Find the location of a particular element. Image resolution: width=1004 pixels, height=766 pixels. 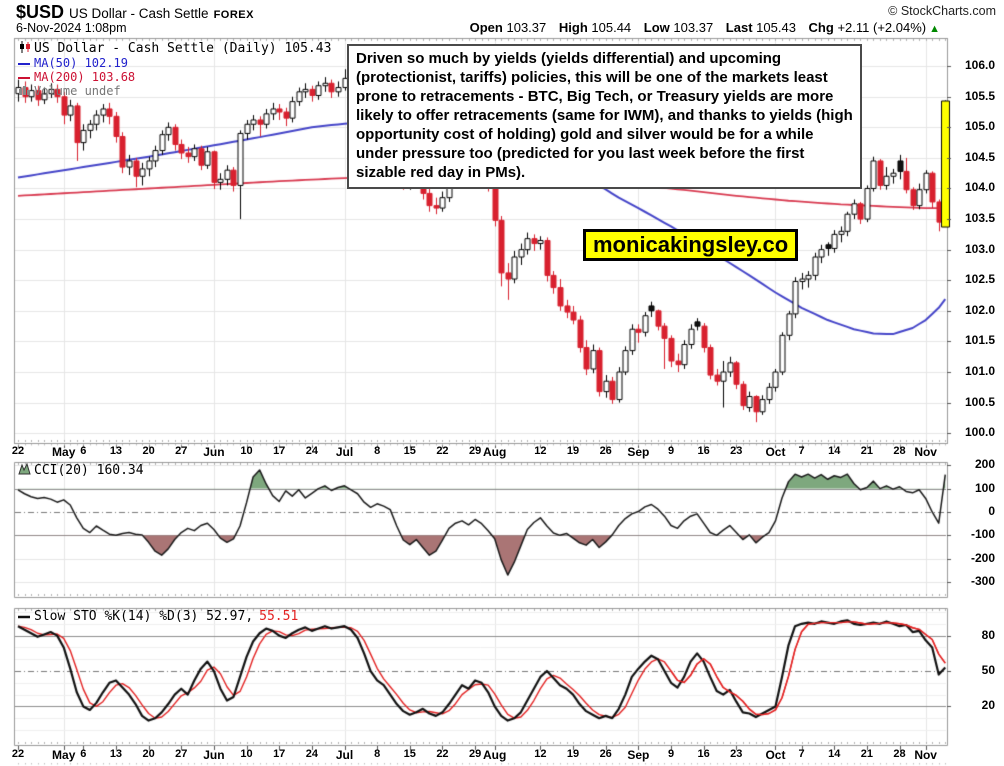

price-axis-label: 101.0 is located at coordinates (979, 371).